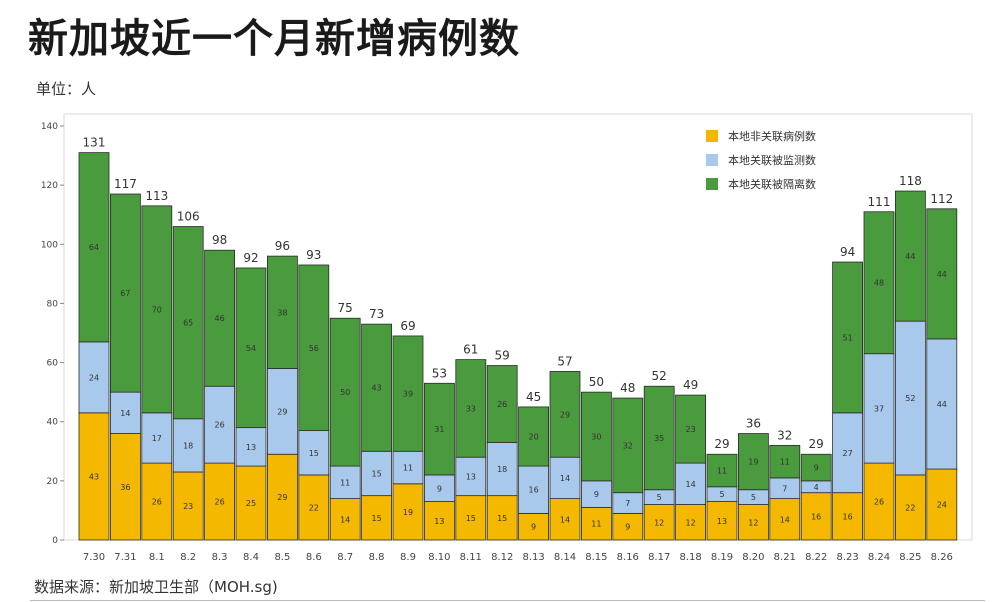 The width and height of the screenshot is (1000, 602). I want to click on segment-value-label: 32, so click(628, 445).